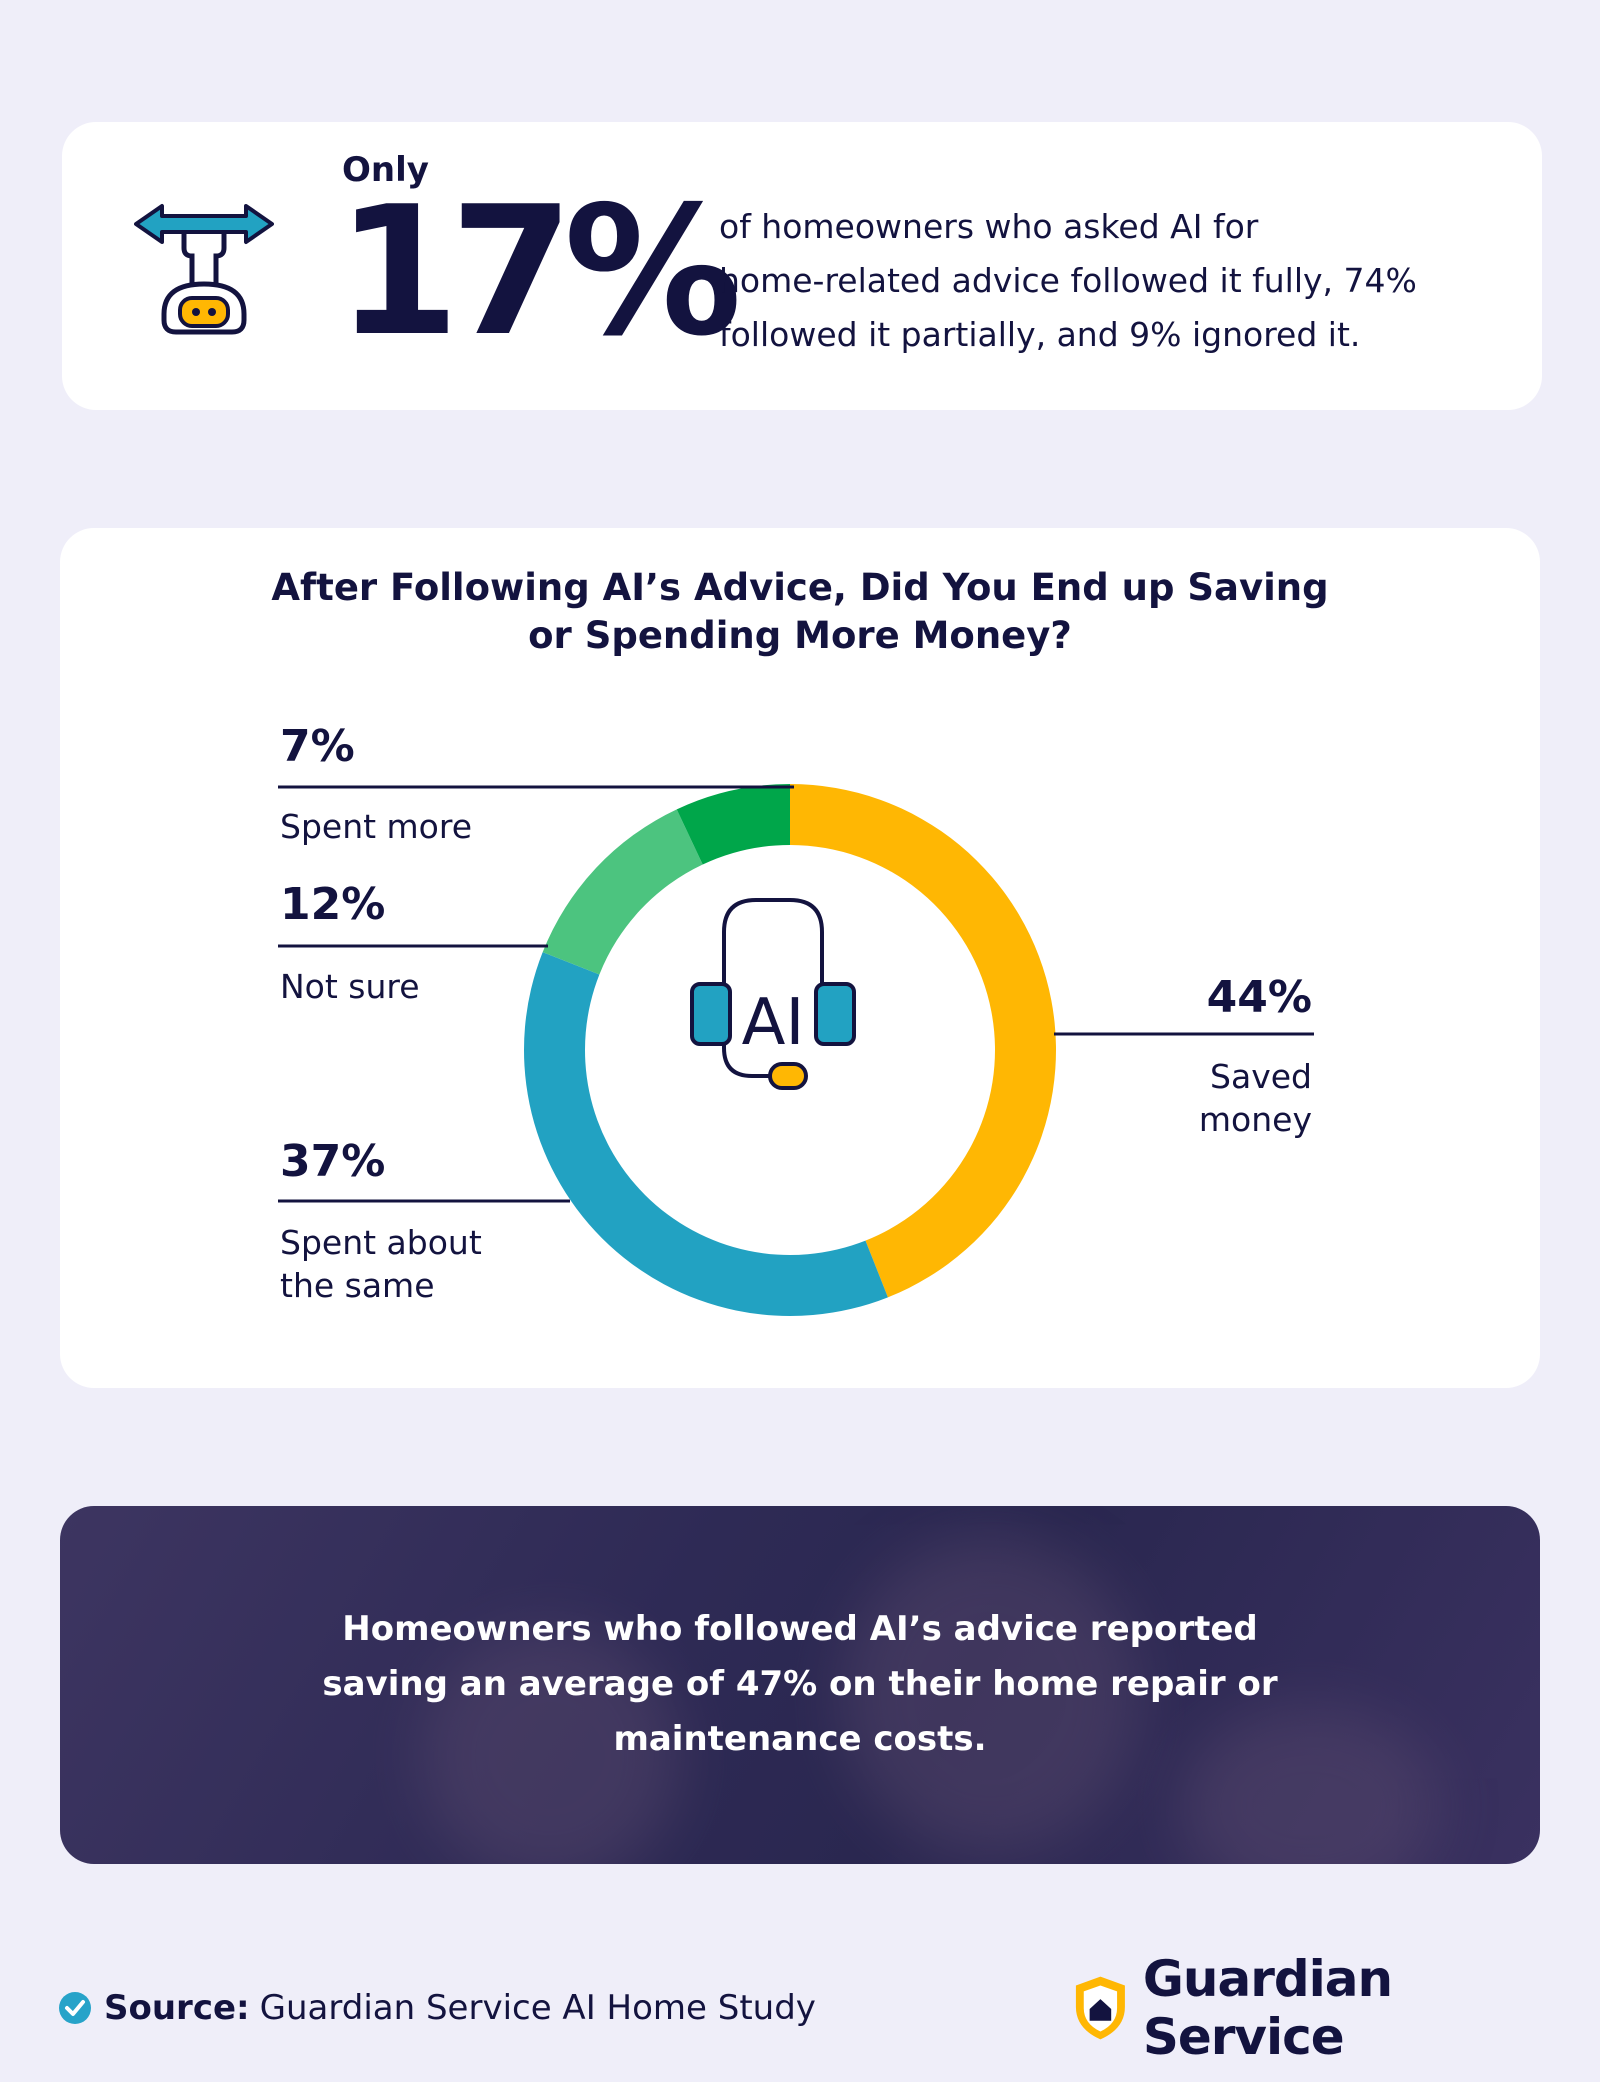 Image resolution: width=1600 pixels, height=2082 pixels. Describe the element at coordinates (357, 1285) in the screenshot. I see `slice-category-label: the same` at that location.